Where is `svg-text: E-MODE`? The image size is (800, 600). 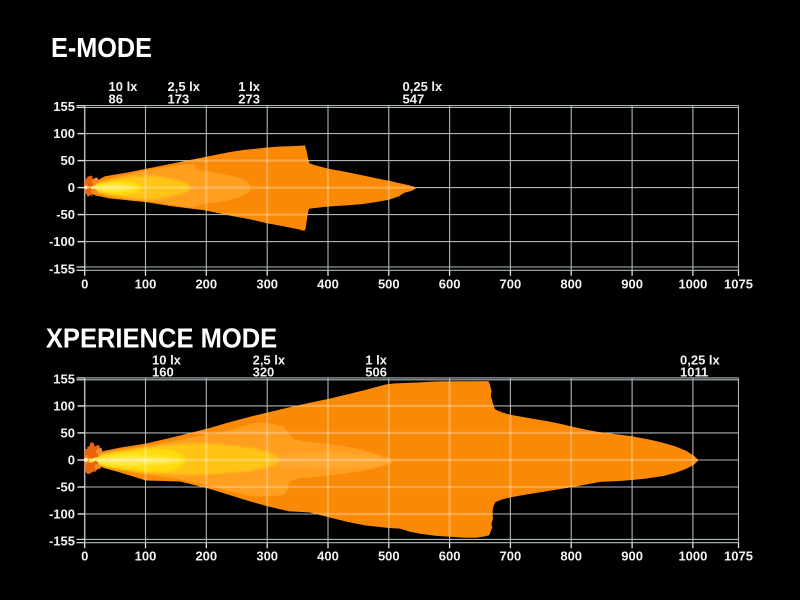 svg-text: E-MODE is located at coordinates (101, 47).